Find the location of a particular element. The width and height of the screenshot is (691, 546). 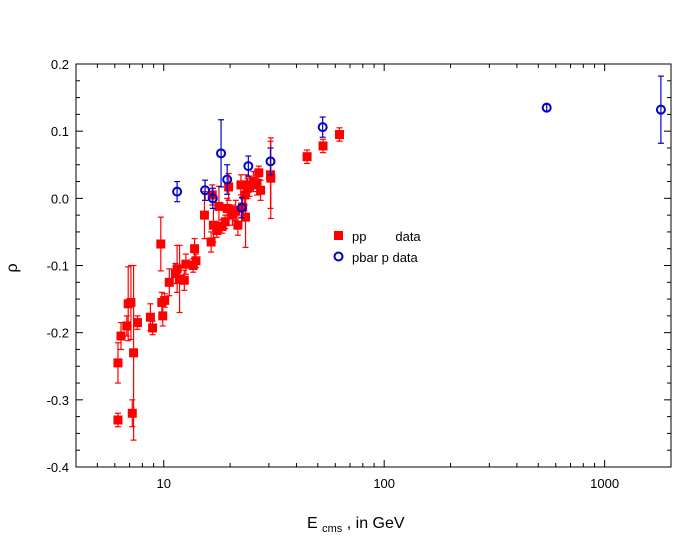

y-tick-label: -0.2 is located at coordinates (58, 333).